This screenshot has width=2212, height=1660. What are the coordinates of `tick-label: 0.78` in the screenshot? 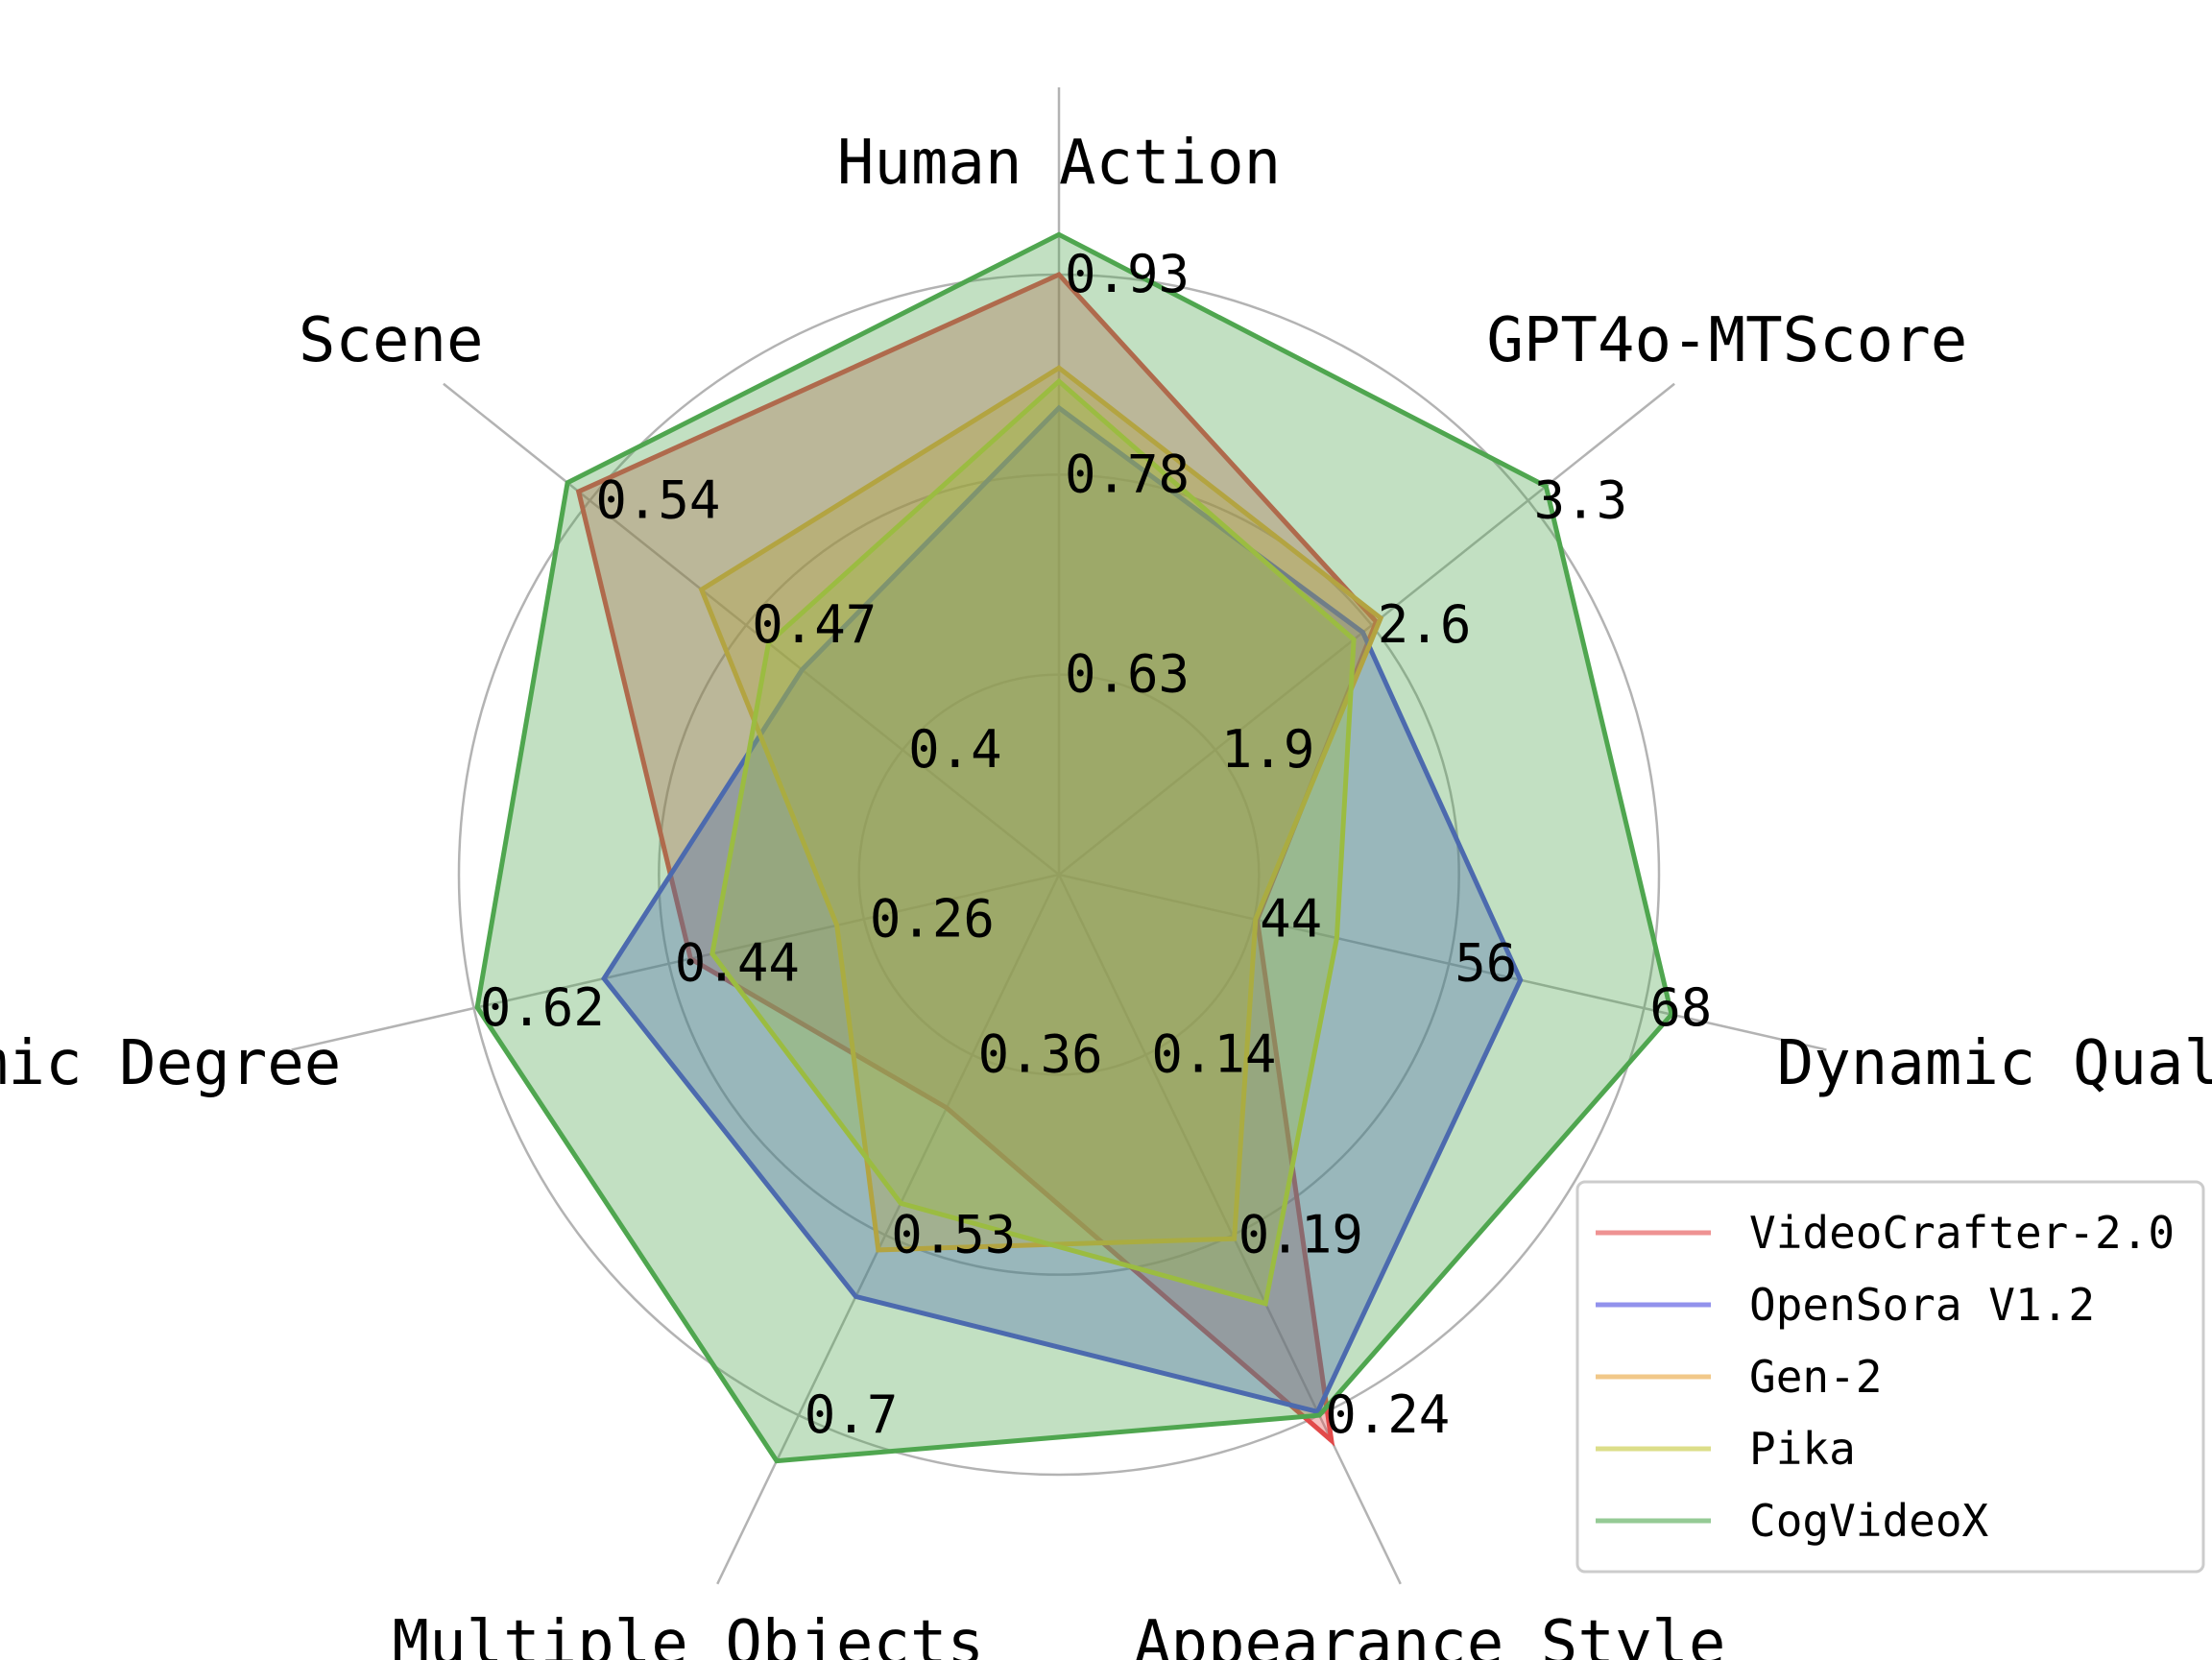 It's located at (1127, 474).